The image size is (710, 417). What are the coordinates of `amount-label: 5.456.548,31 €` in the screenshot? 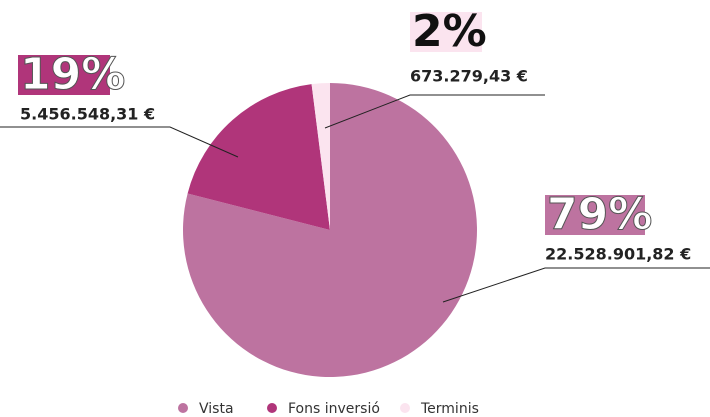 It's located at (87, 114).